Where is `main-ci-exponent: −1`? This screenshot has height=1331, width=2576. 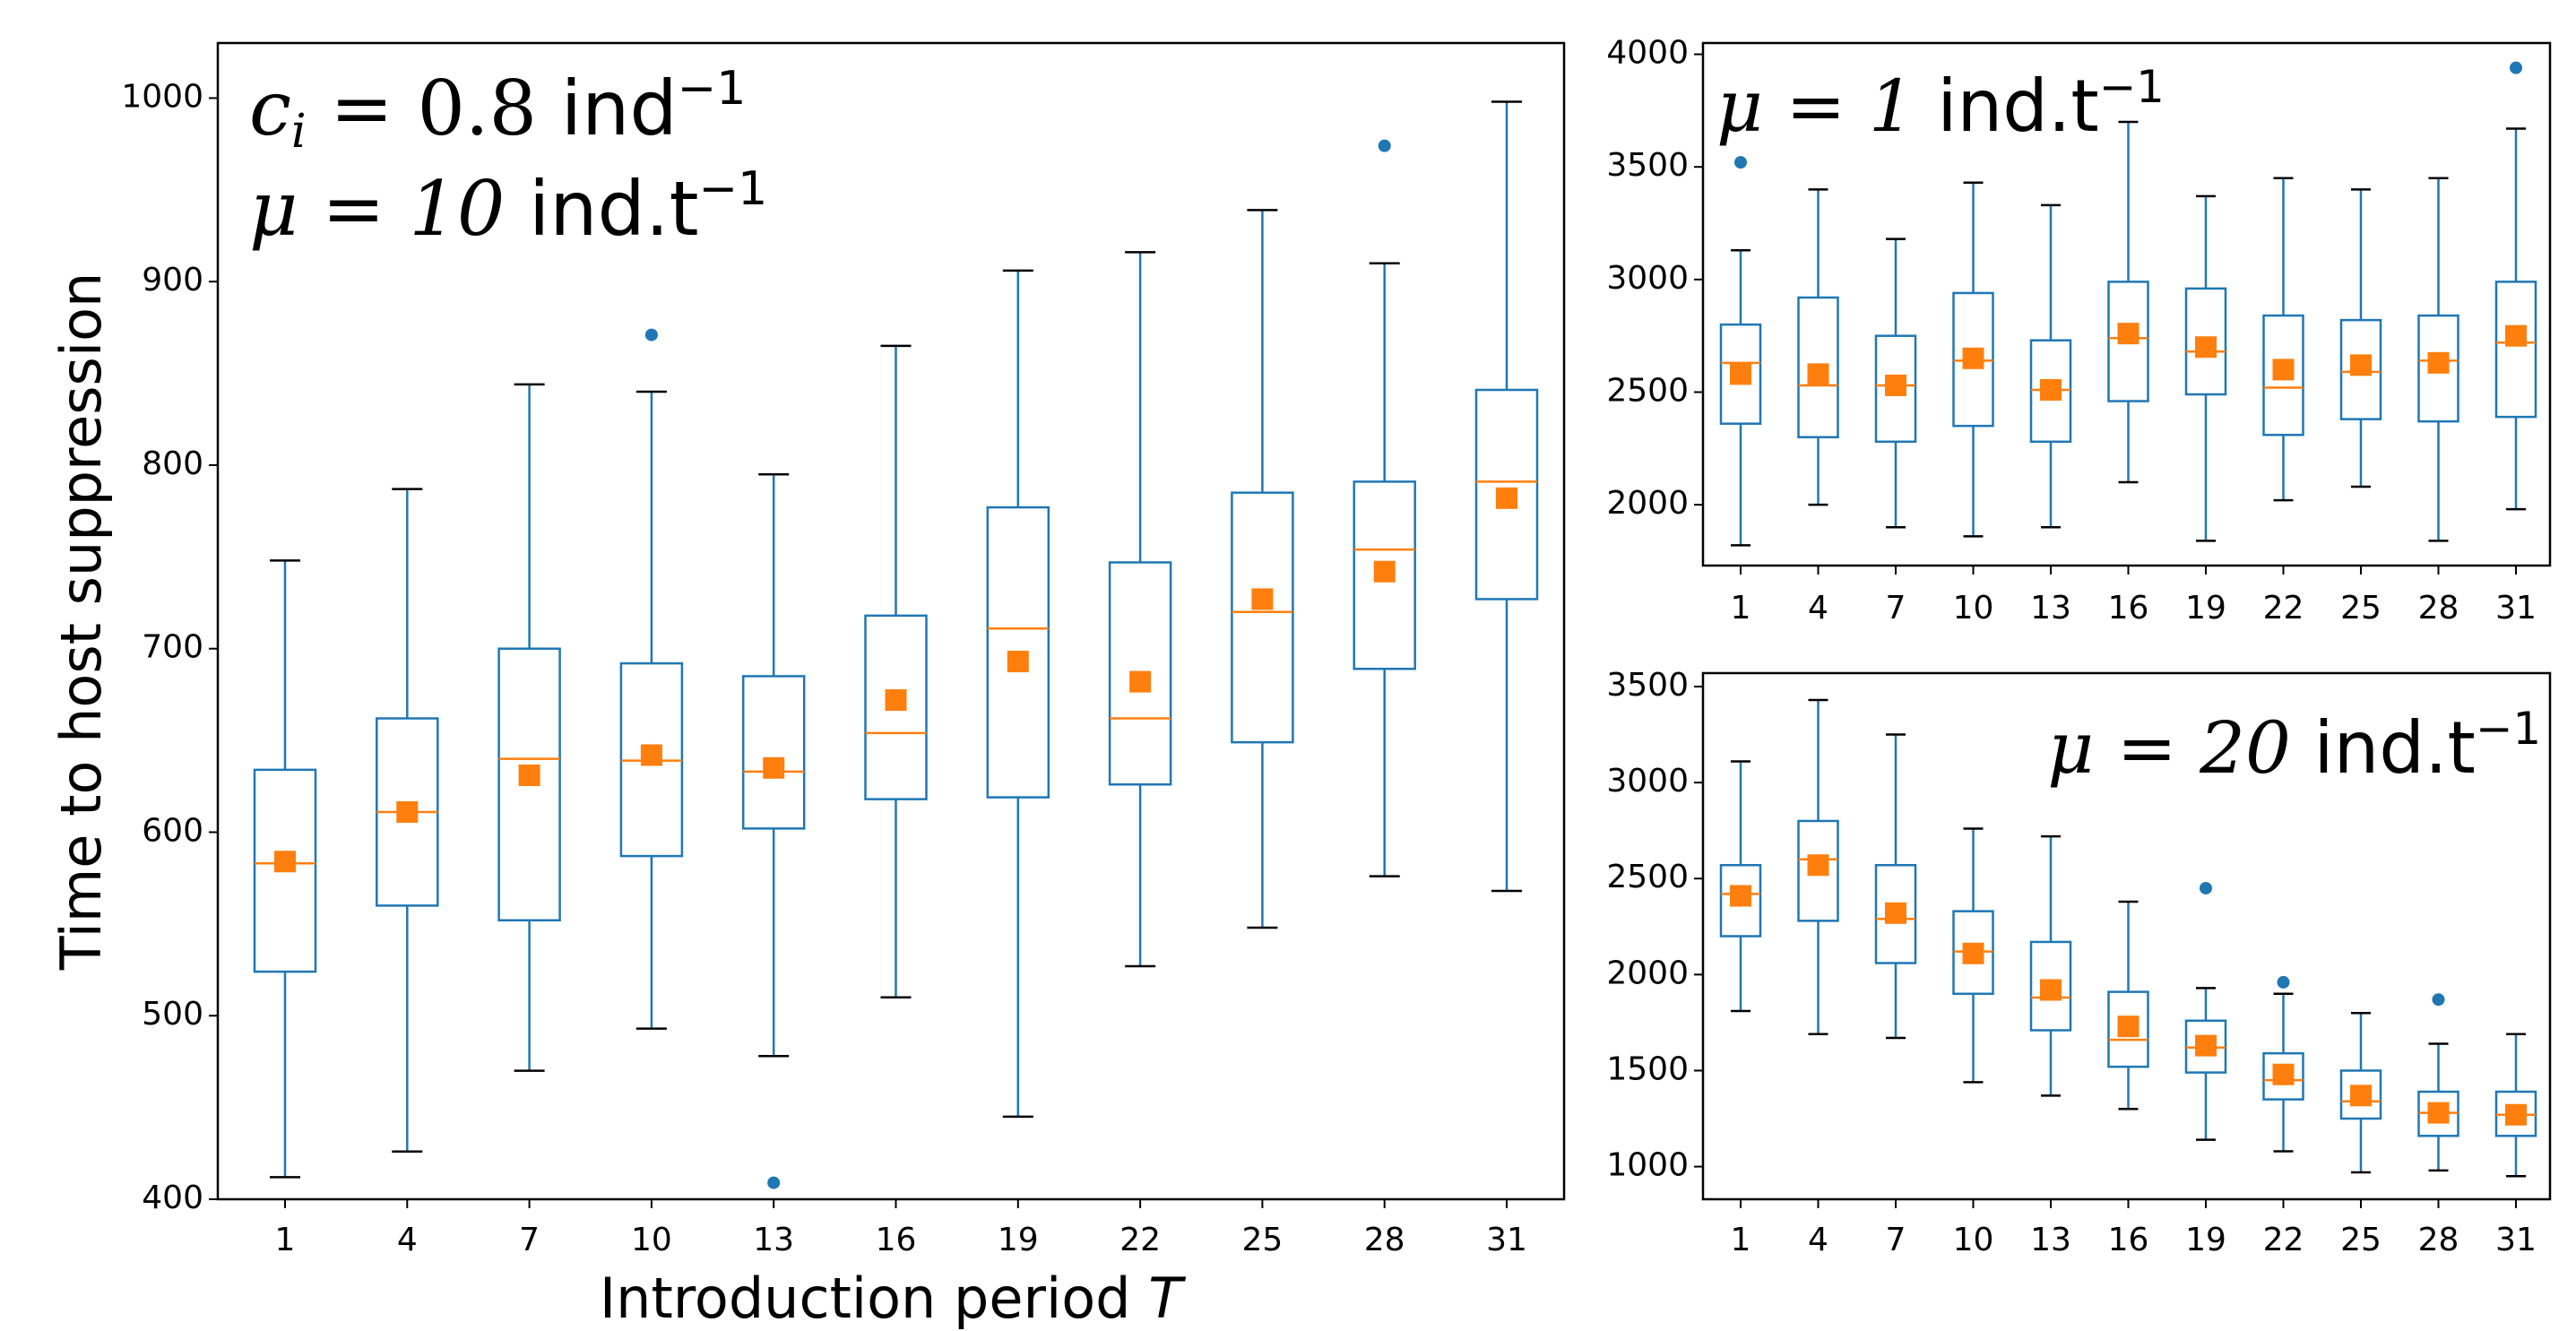
main-ci-exponent: −1 is located at coordinates (712, 89).